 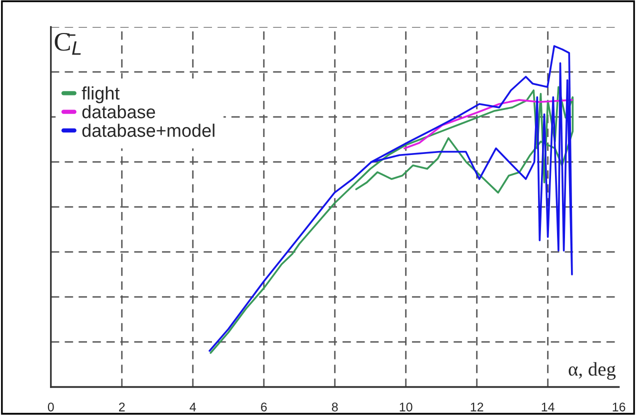 What do you see at coordinates (592, 371) in the screenshot?
I see `x-axis-title: α, deg` at bounding box center [592, 371].